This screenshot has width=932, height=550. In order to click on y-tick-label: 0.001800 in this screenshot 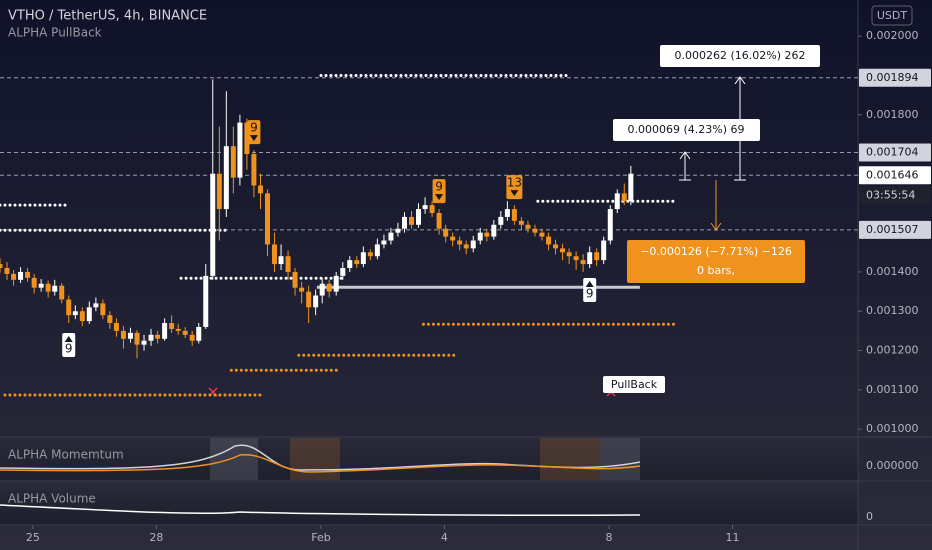, I will do `click(892, 114)`.